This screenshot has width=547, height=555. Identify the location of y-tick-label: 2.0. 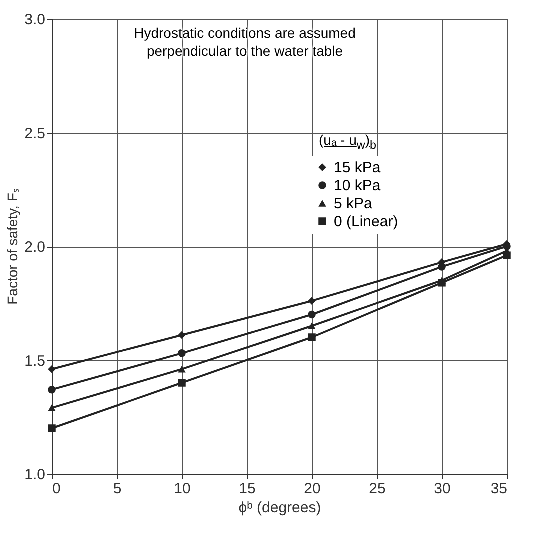
(35, 247).